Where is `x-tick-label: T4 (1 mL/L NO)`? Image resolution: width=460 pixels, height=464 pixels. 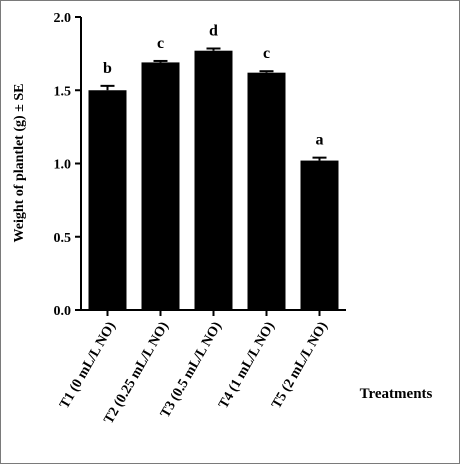 x-tick-label: T4 (1 mL/L NO) is located at coordinates (247, 365).